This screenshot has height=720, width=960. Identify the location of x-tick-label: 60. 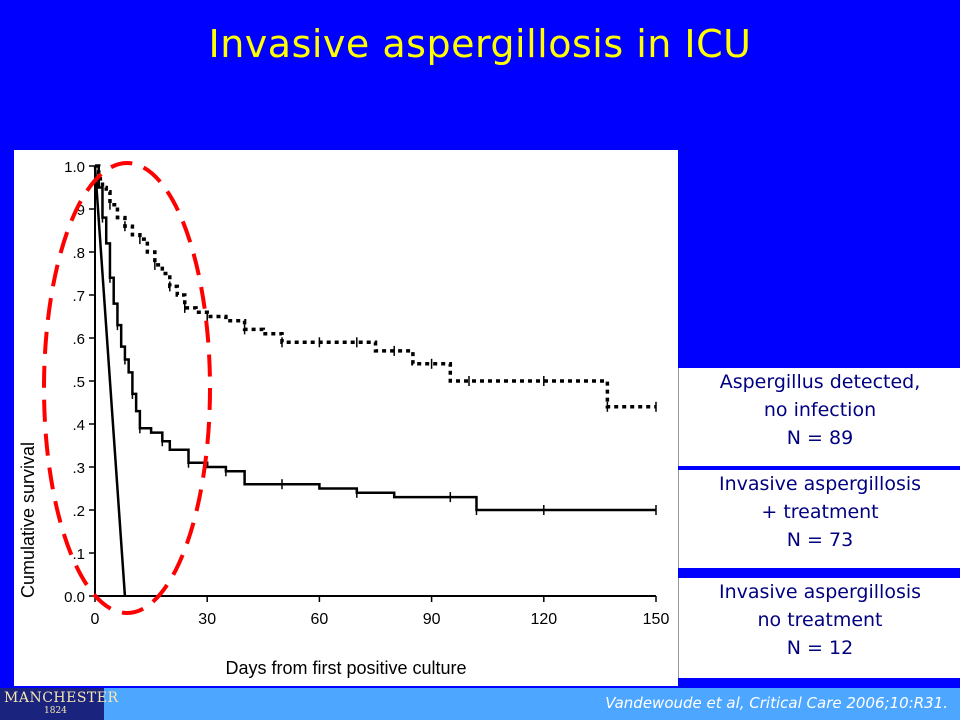
(320, 619).